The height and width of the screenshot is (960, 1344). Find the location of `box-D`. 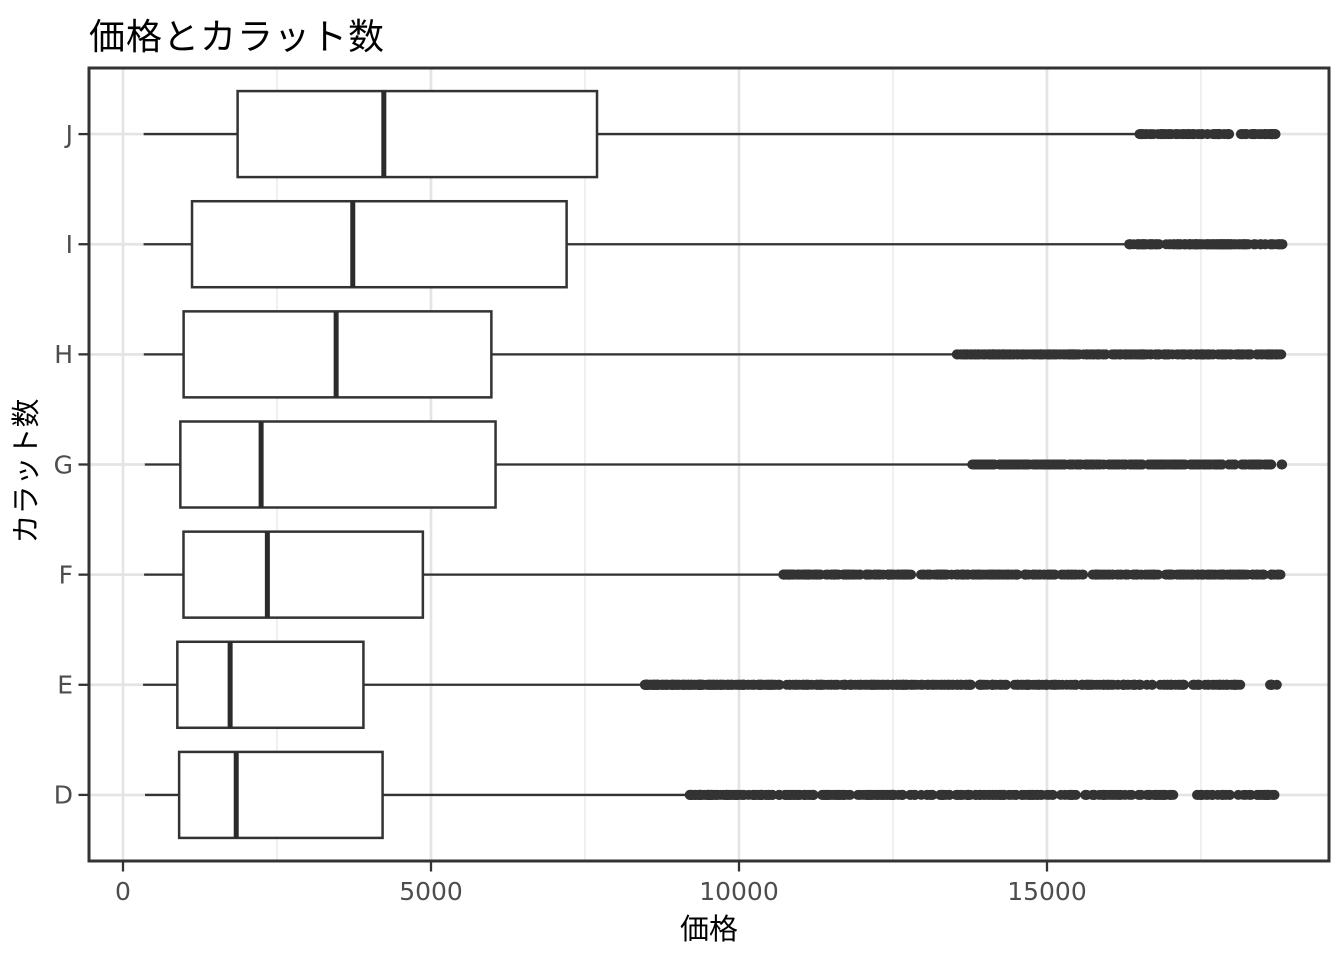

box-D is located at coordinates (280, 795).